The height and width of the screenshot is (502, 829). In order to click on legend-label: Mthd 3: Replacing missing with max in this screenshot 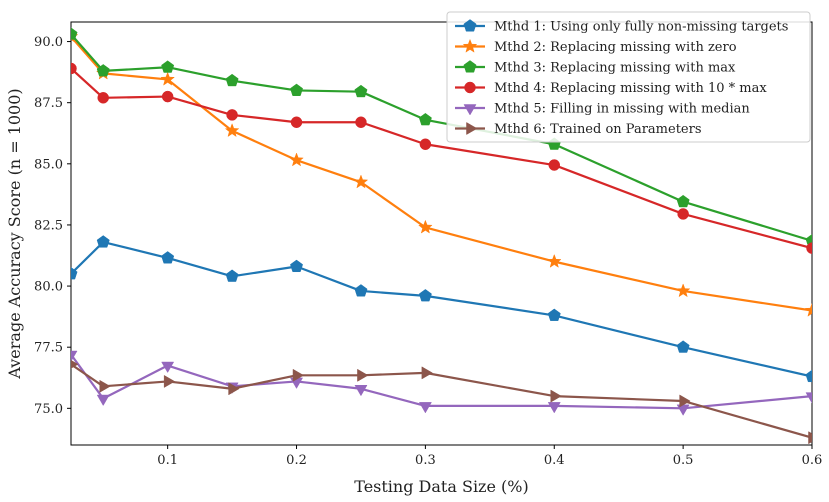, I will do `click(615, 68)`.